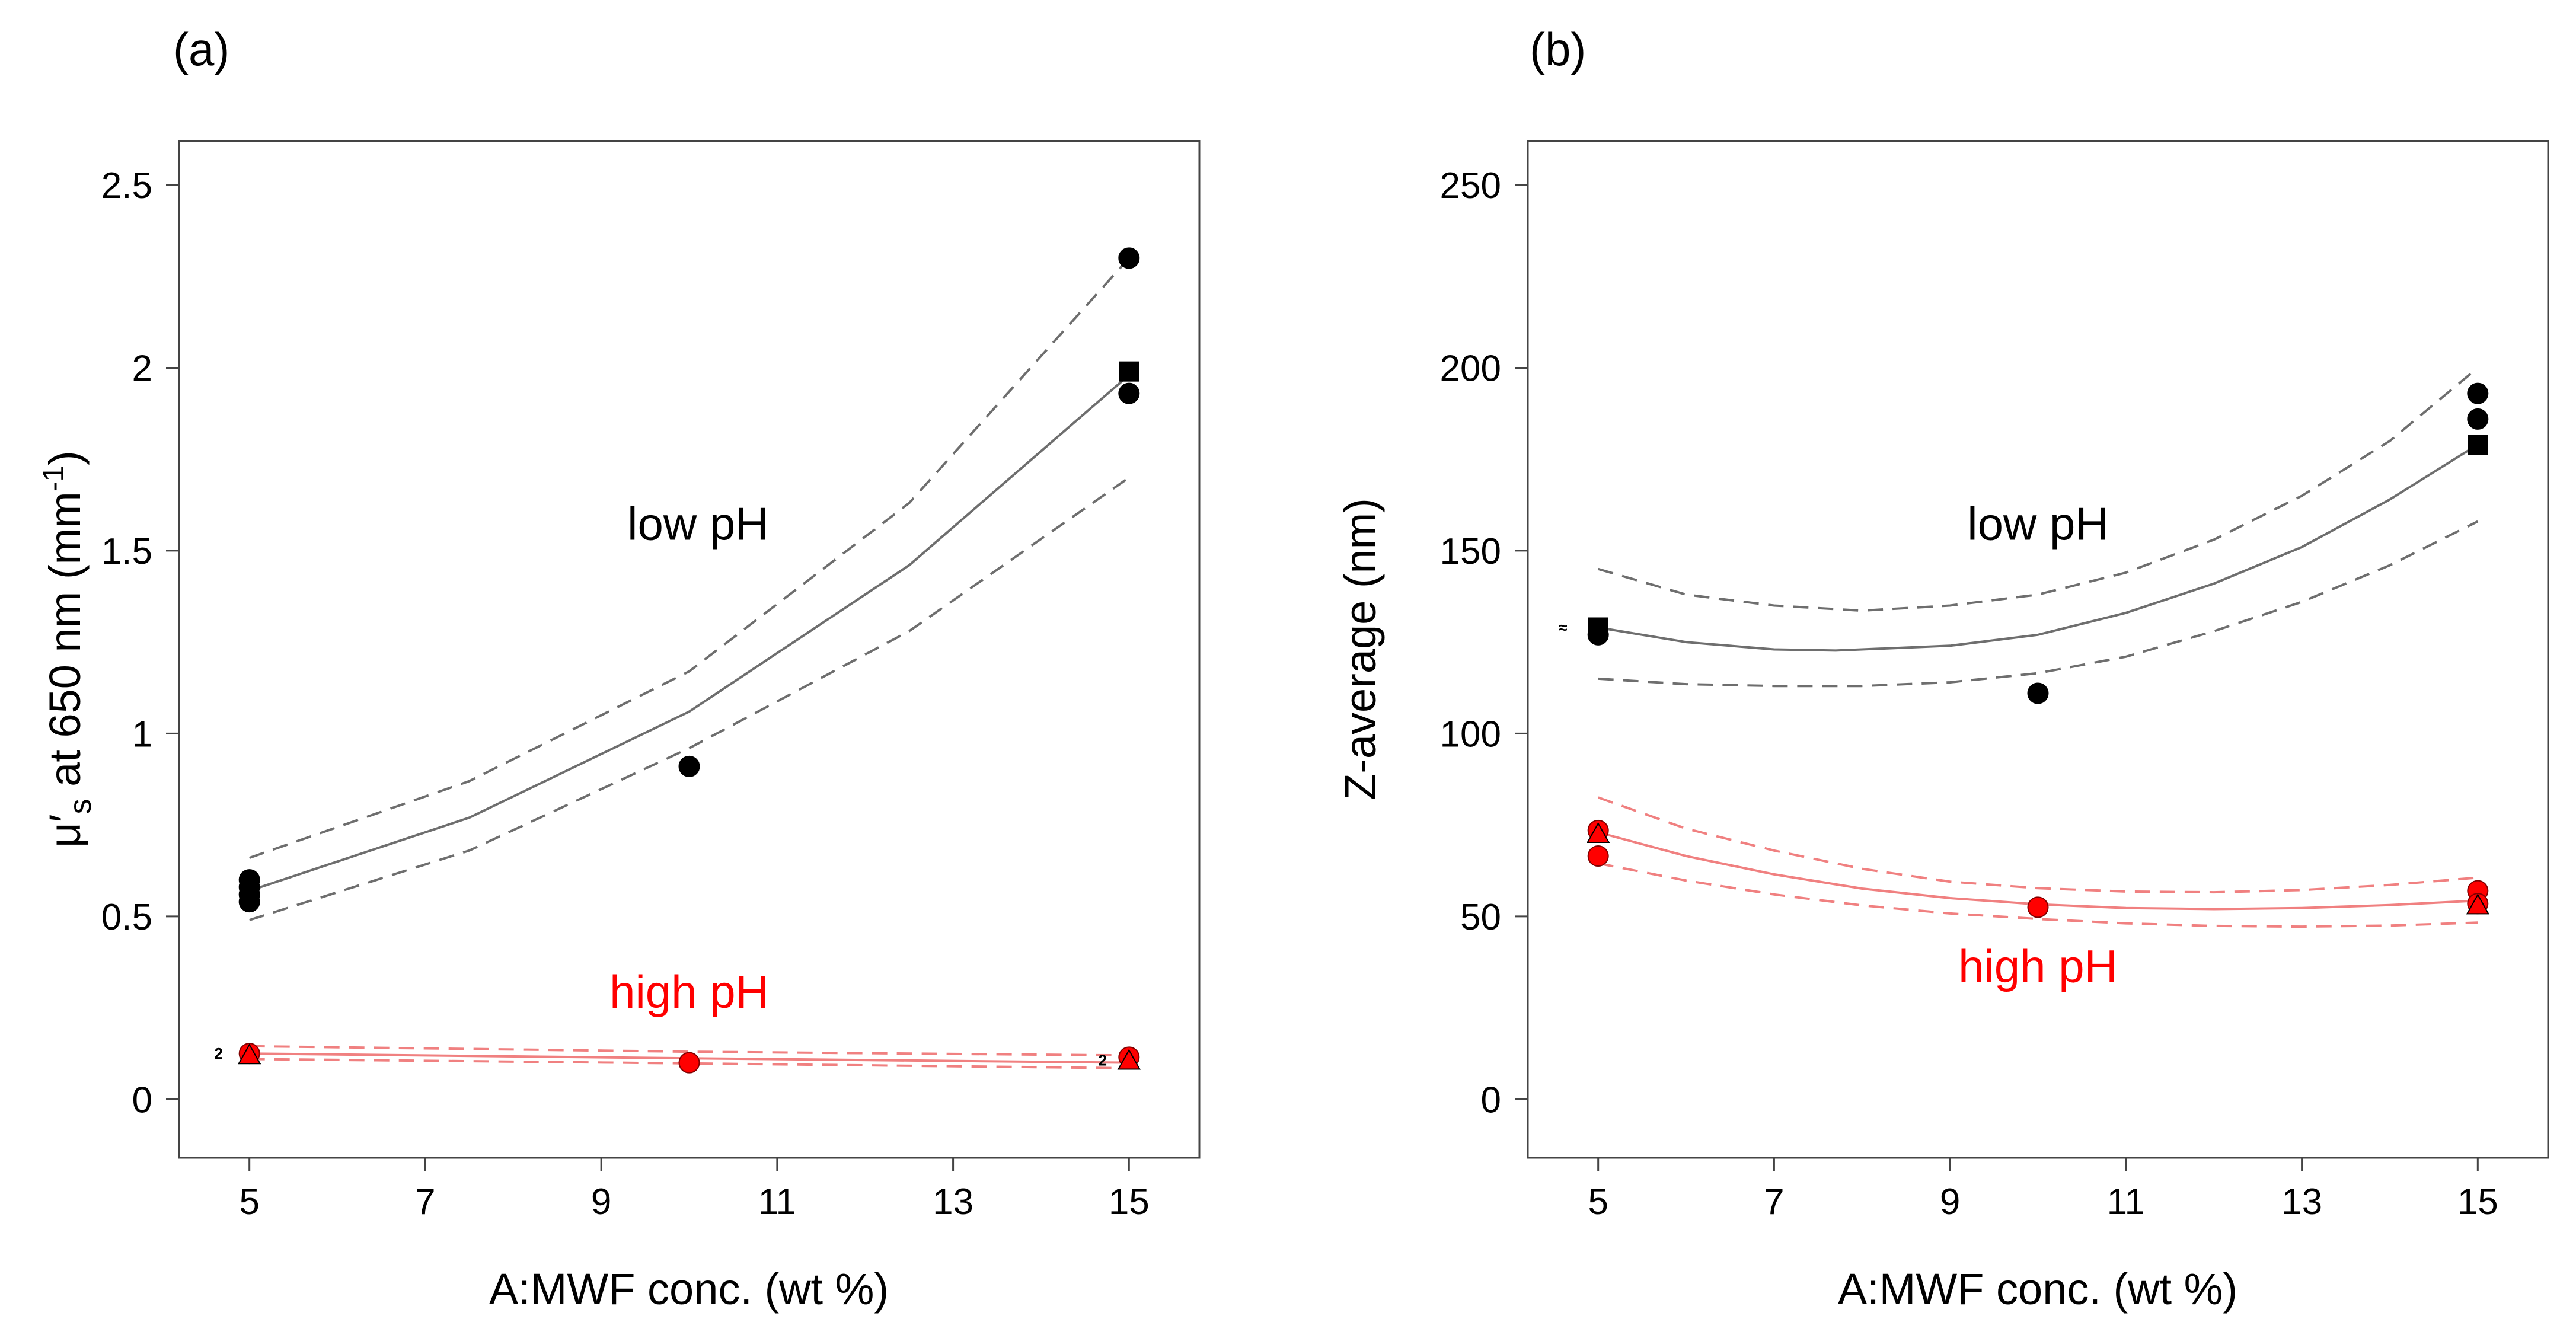 This screenshot has width=2576, height=1335. I want to click on low_pH-ci-upper-line, so click(2038, 489).